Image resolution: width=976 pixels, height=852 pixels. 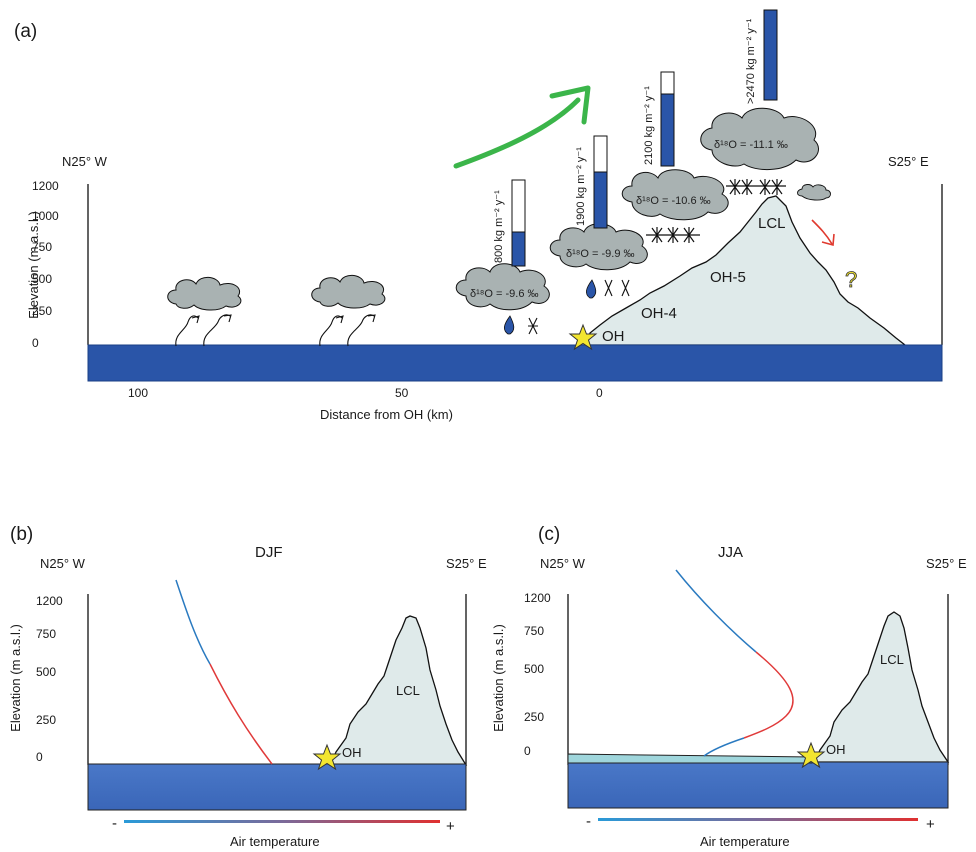 What do you see at coordinates (46, 672) in the screenshot?
I see `b-ytick-500: 500` at bounding box center [46, 672].